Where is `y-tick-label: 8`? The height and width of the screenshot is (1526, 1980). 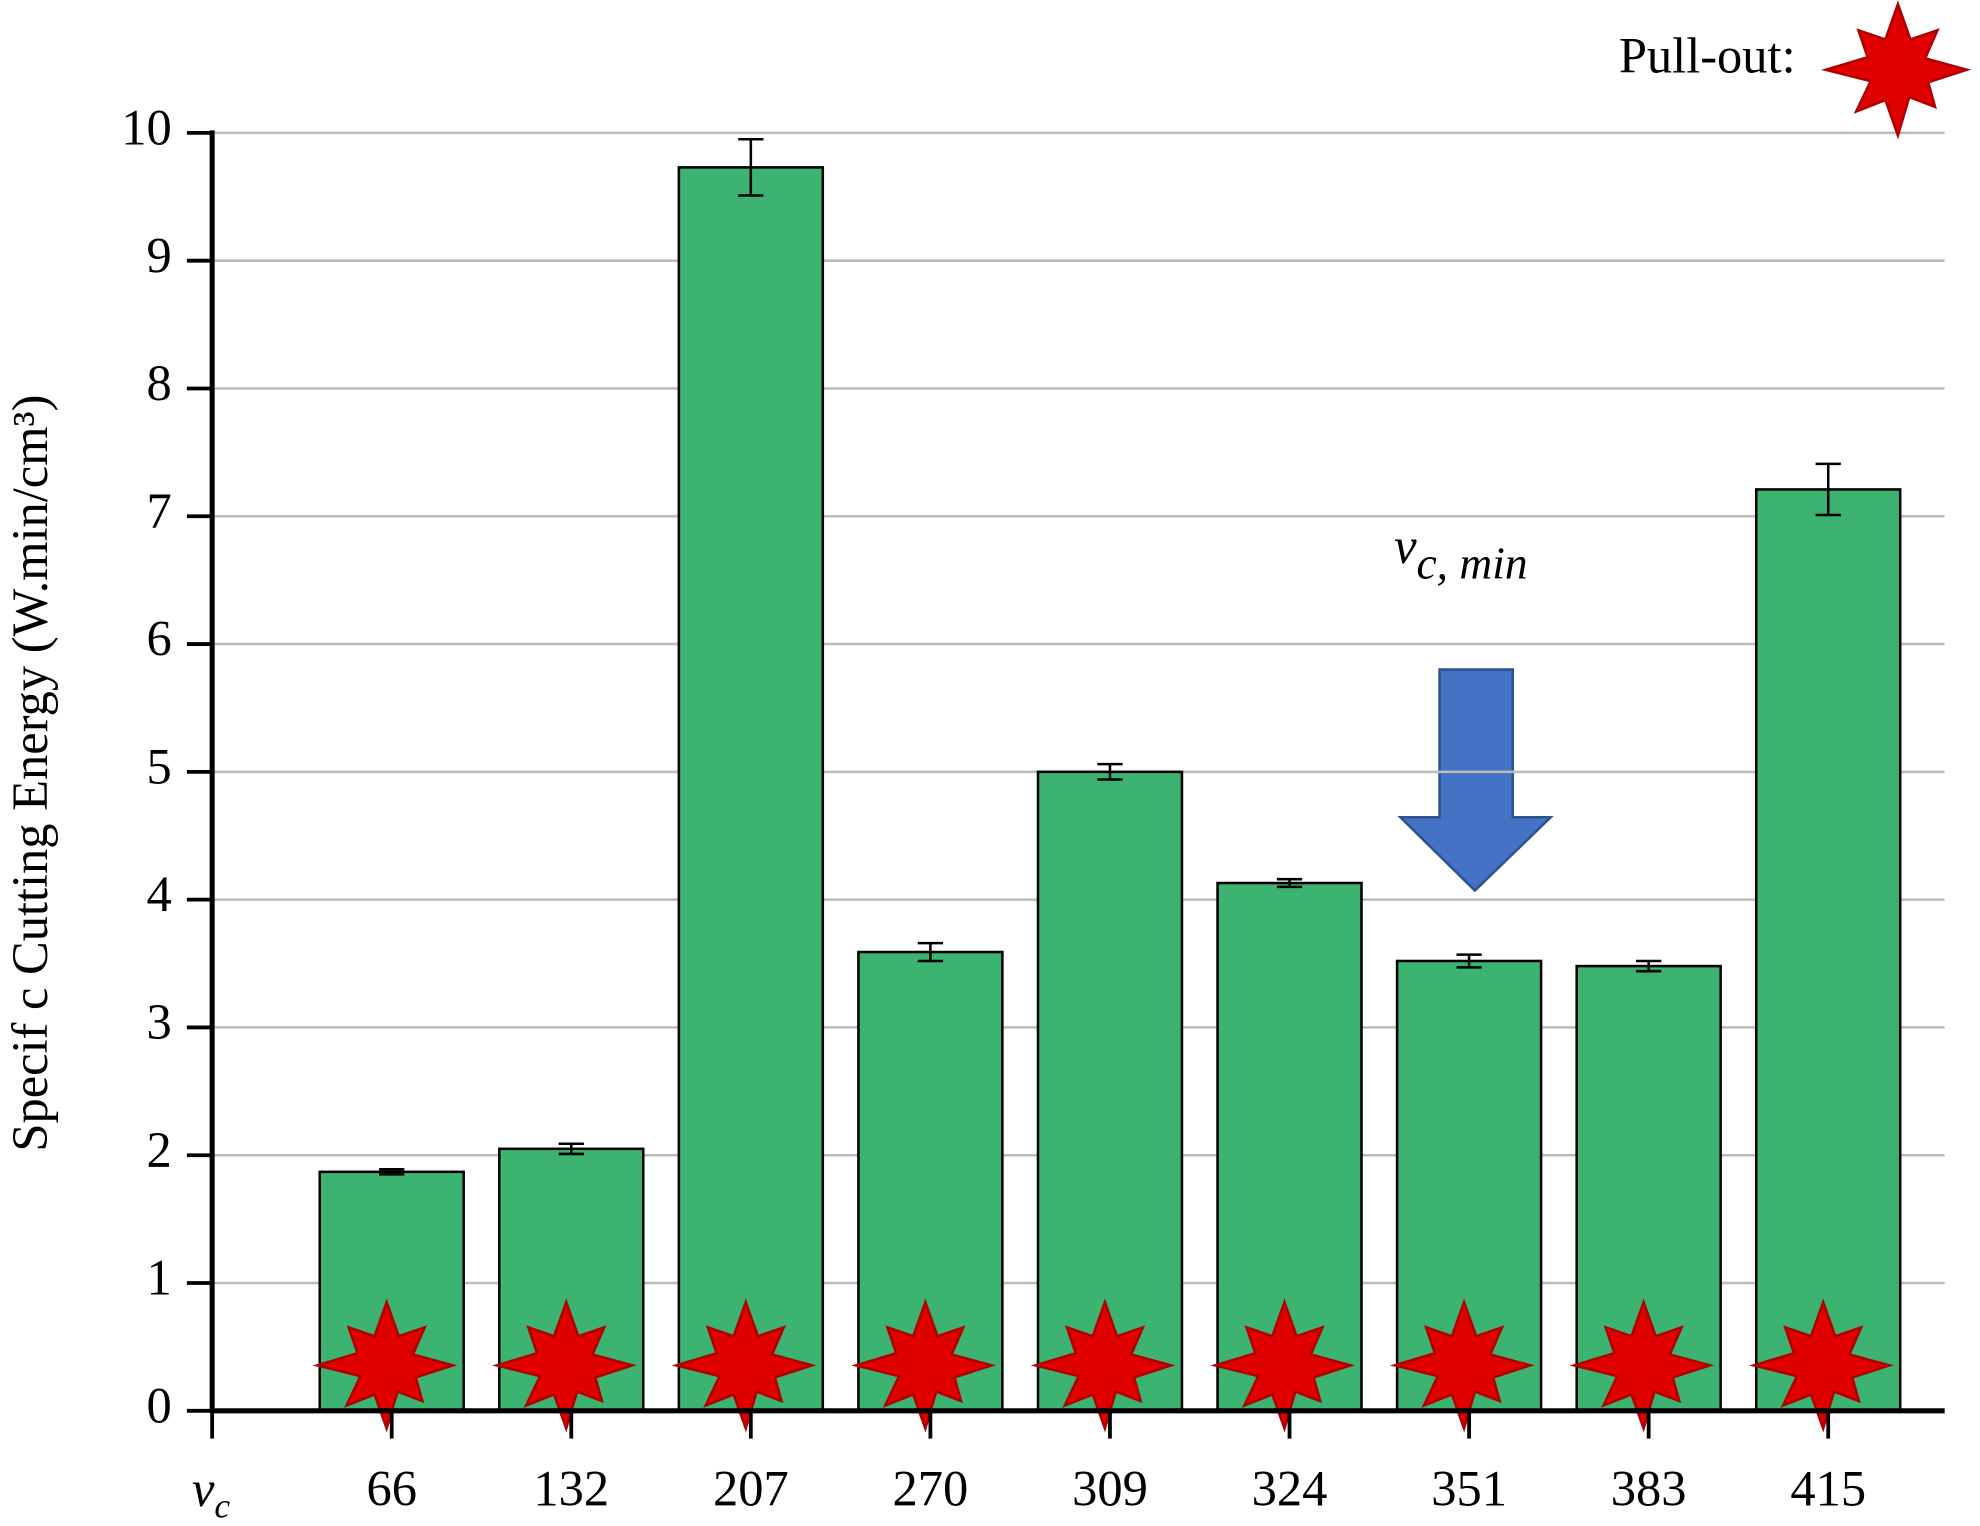
y-tick-label: 8 is located at coordinates (158, 383).